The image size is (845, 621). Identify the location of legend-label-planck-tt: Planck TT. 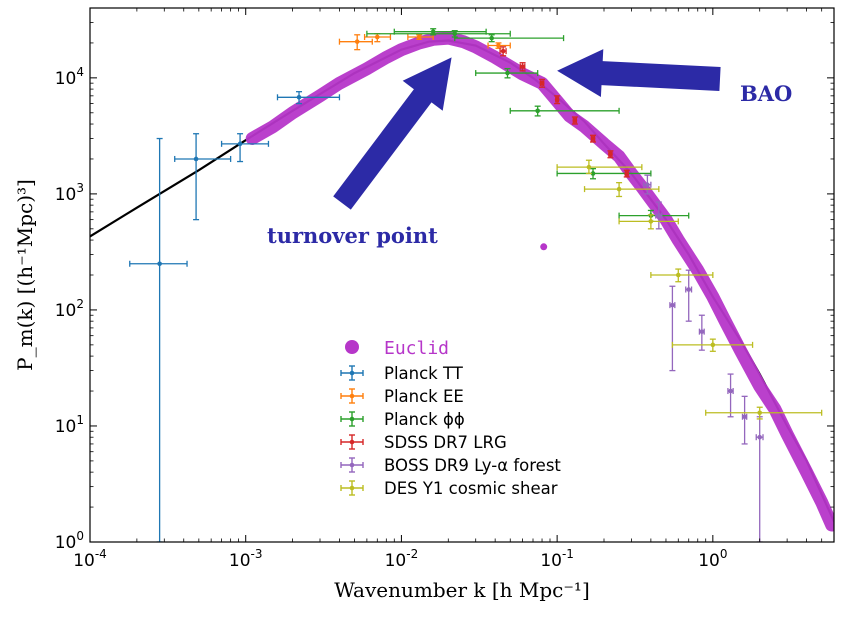
(424, 373).